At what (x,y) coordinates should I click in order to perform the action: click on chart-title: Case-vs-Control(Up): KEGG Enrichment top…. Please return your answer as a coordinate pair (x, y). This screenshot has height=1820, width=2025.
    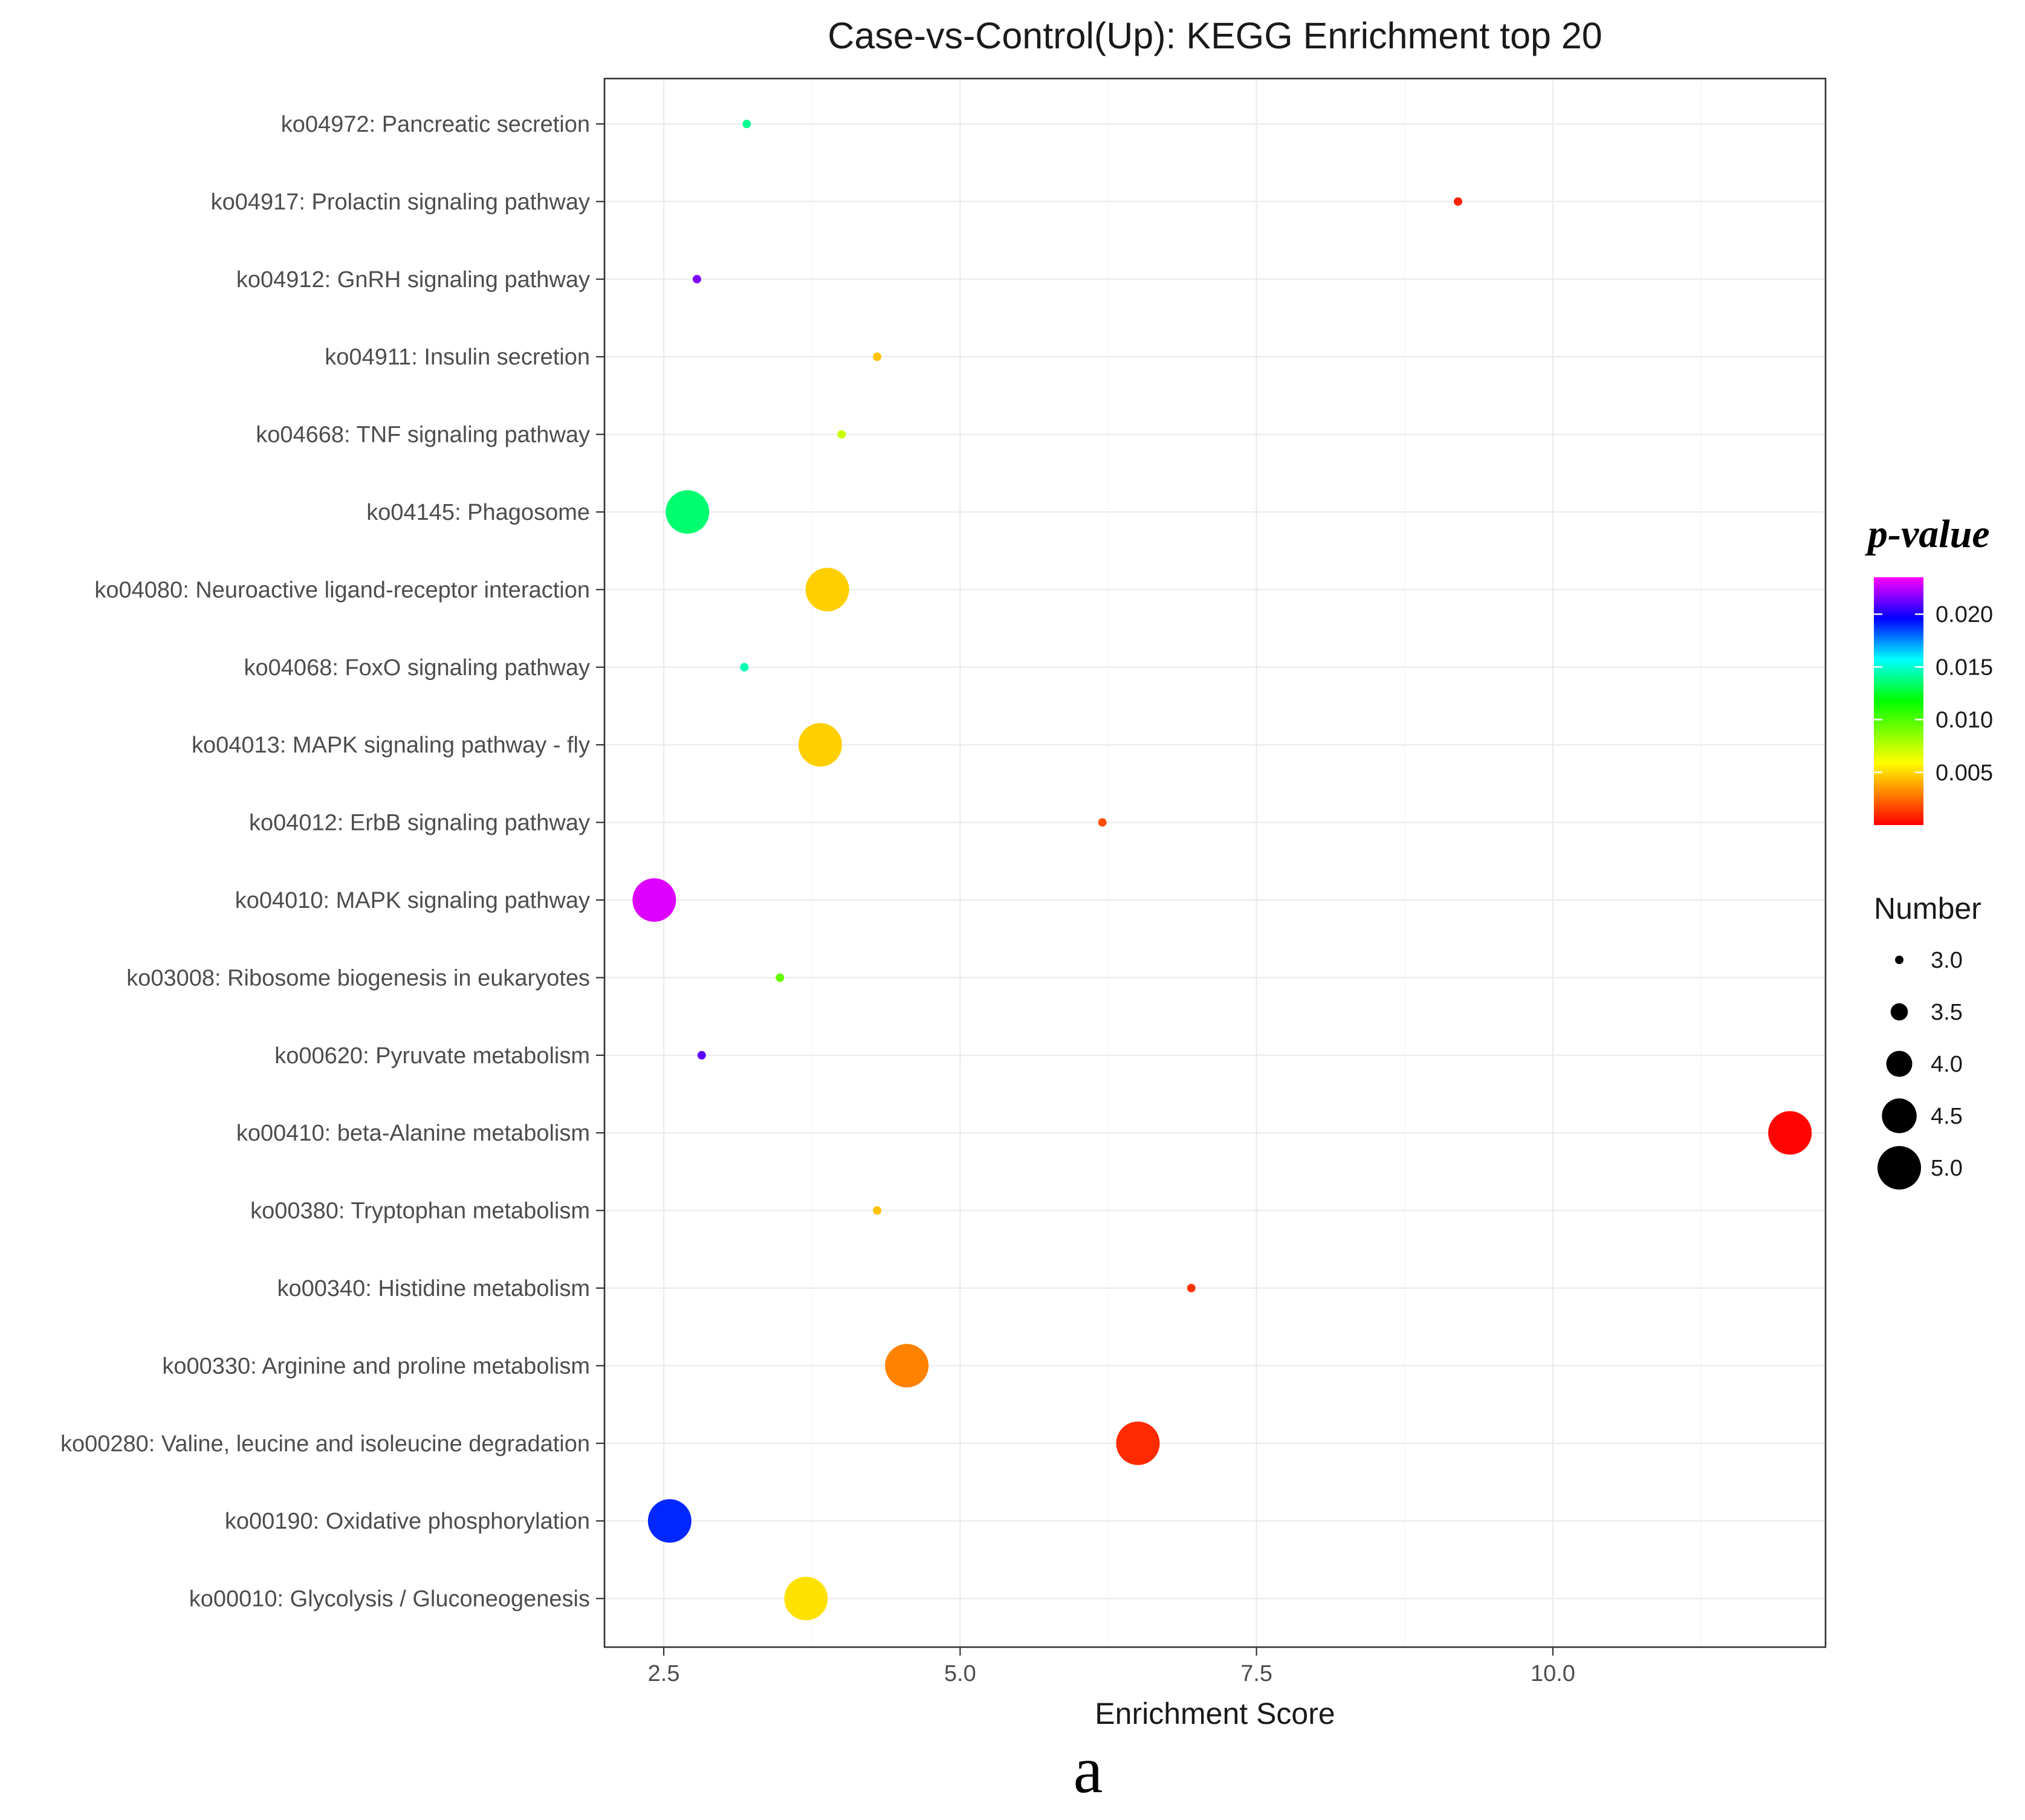
    Looking at the image, I should click on (1215, 35).